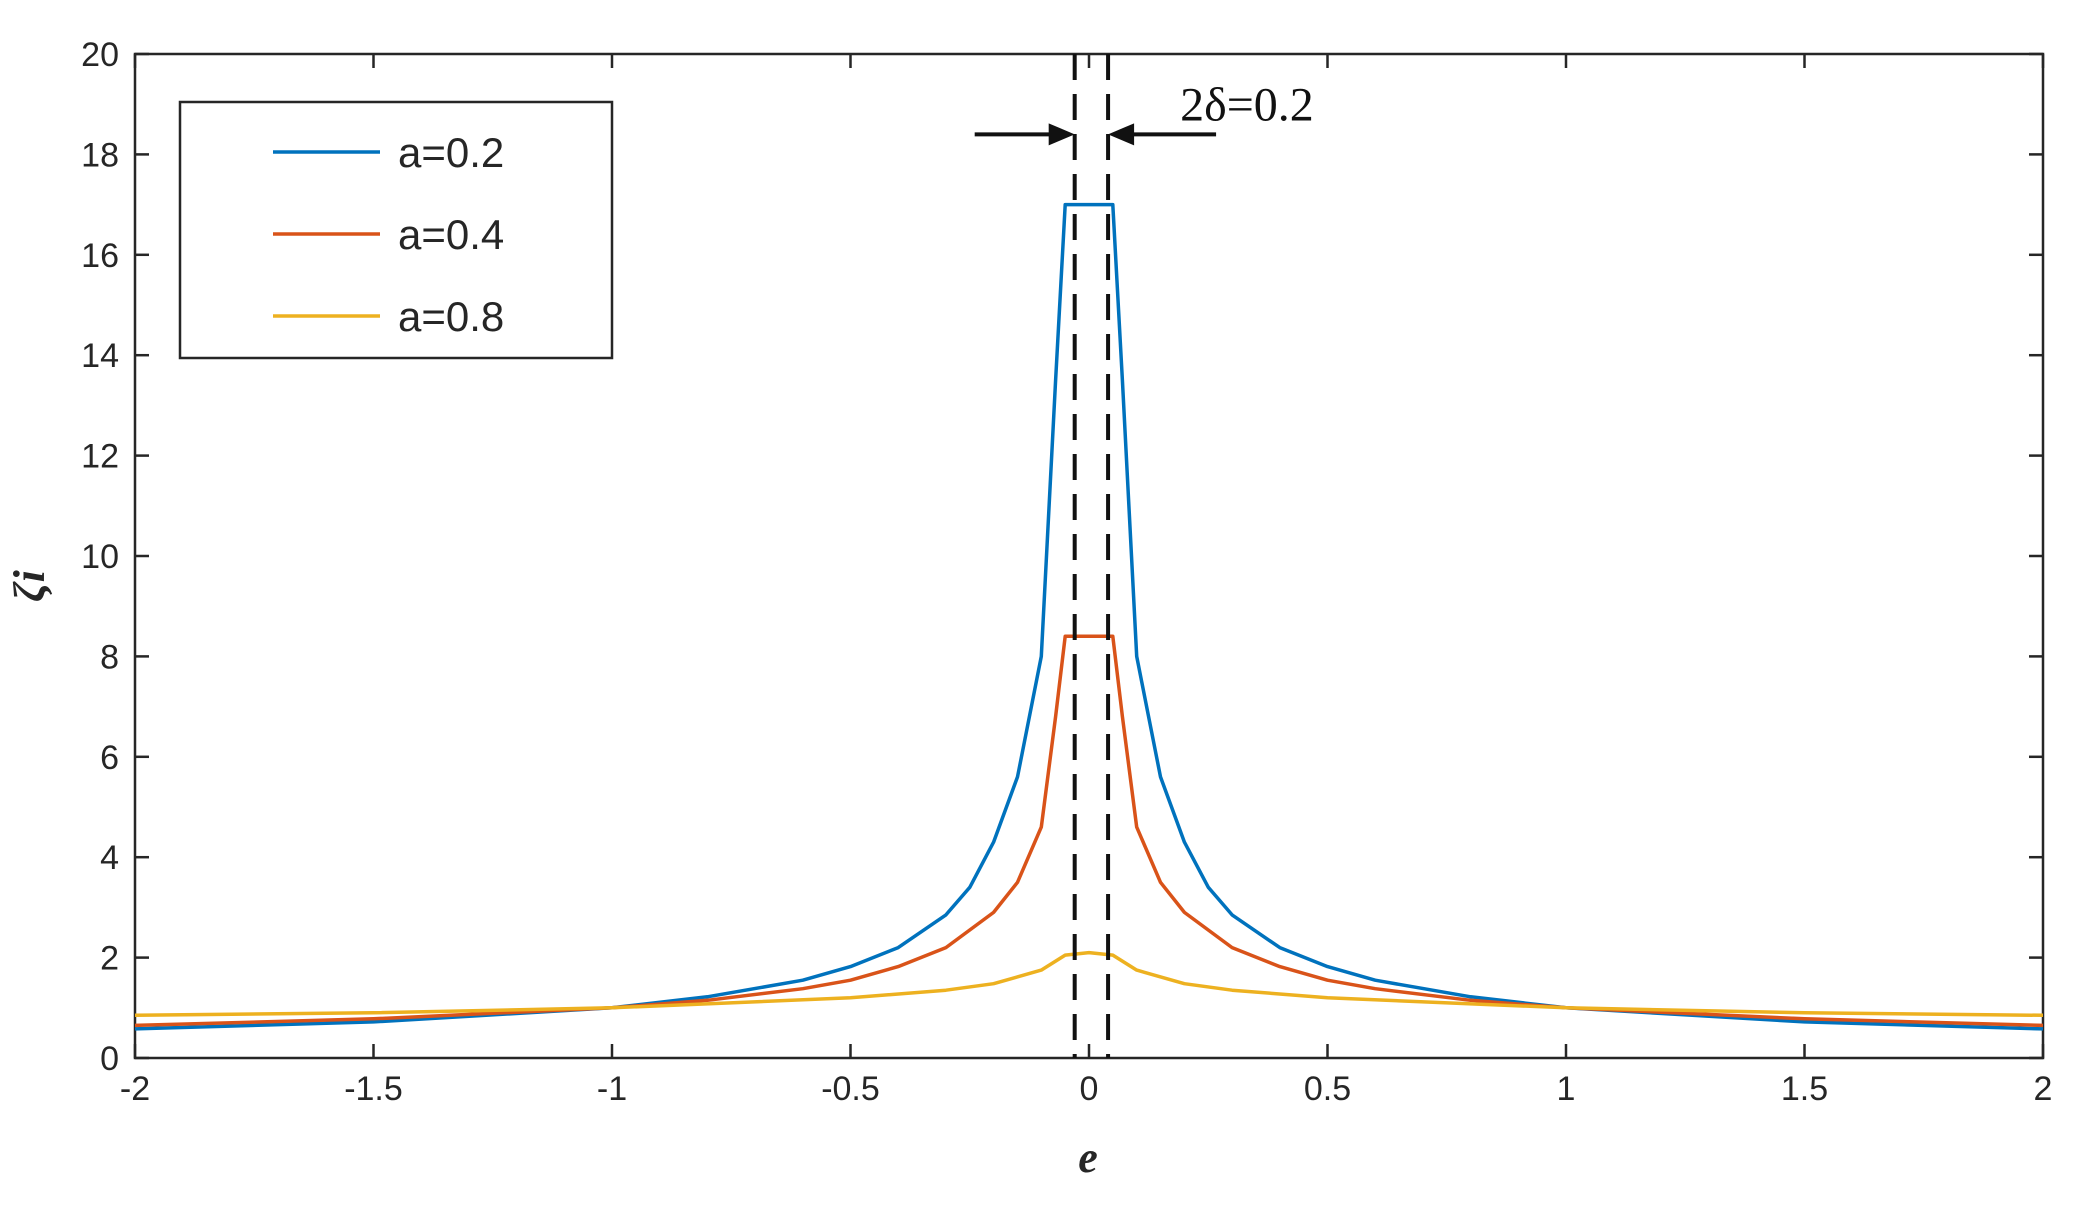 This screenshot has height=1206, width=2082. I want to click on y-tick-label: 20, so click(100, 55).